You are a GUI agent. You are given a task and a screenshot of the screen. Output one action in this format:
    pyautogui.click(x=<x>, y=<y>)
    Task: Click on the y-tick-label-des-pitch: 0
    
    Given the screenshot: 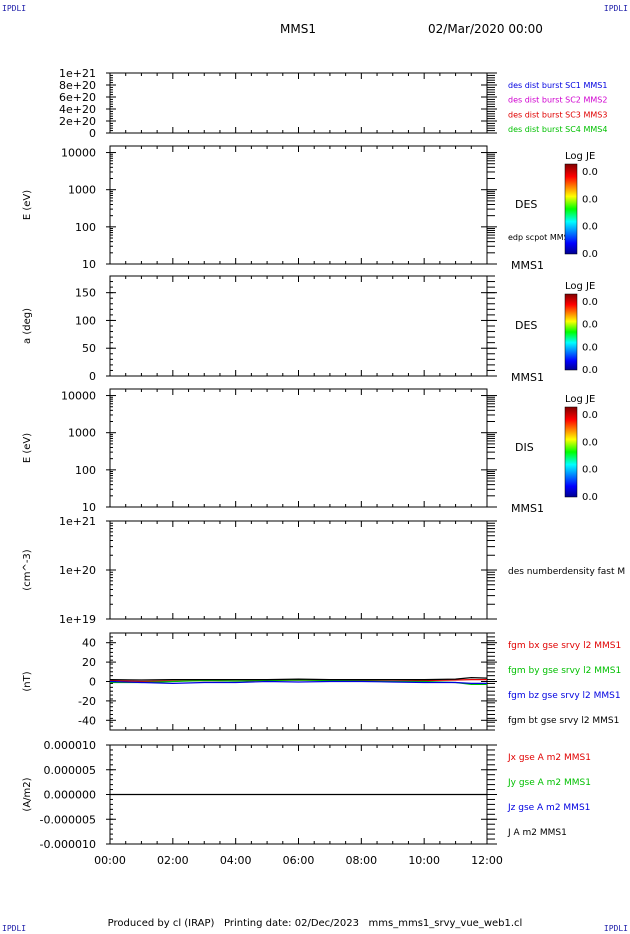 What is the action you would take?
    pyautogui.click(x=92, y=376)
    